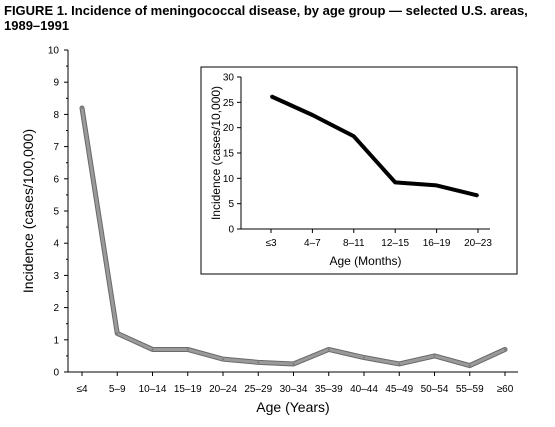 The width and height of the screenshot is (555, 427). What do you see at coordinates (56, 115) in the screenshot?
I see `main-y-tick-label: 8` at bounding box center [56, 115].